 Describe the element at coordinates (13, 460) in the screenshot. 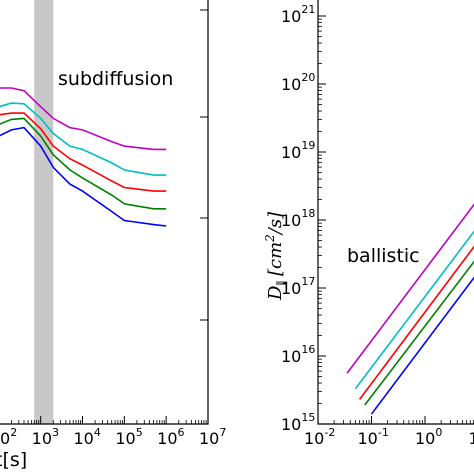

I see `left-xlabel: t[s]` at that location.